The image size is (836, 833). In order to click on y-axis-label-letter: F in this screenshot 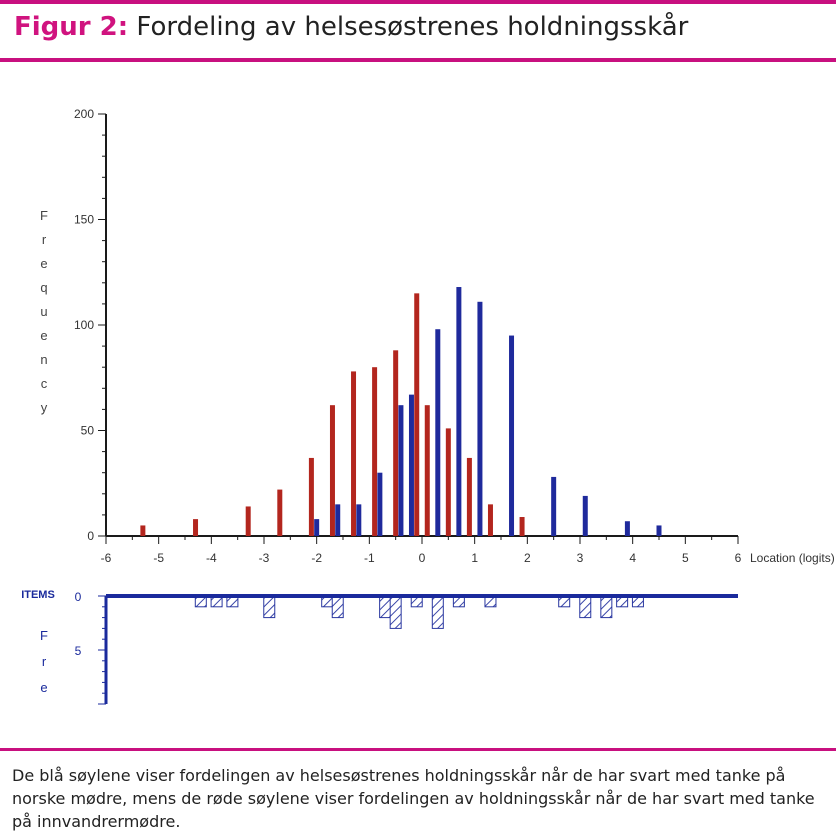, I will do `click(44, 215)`.